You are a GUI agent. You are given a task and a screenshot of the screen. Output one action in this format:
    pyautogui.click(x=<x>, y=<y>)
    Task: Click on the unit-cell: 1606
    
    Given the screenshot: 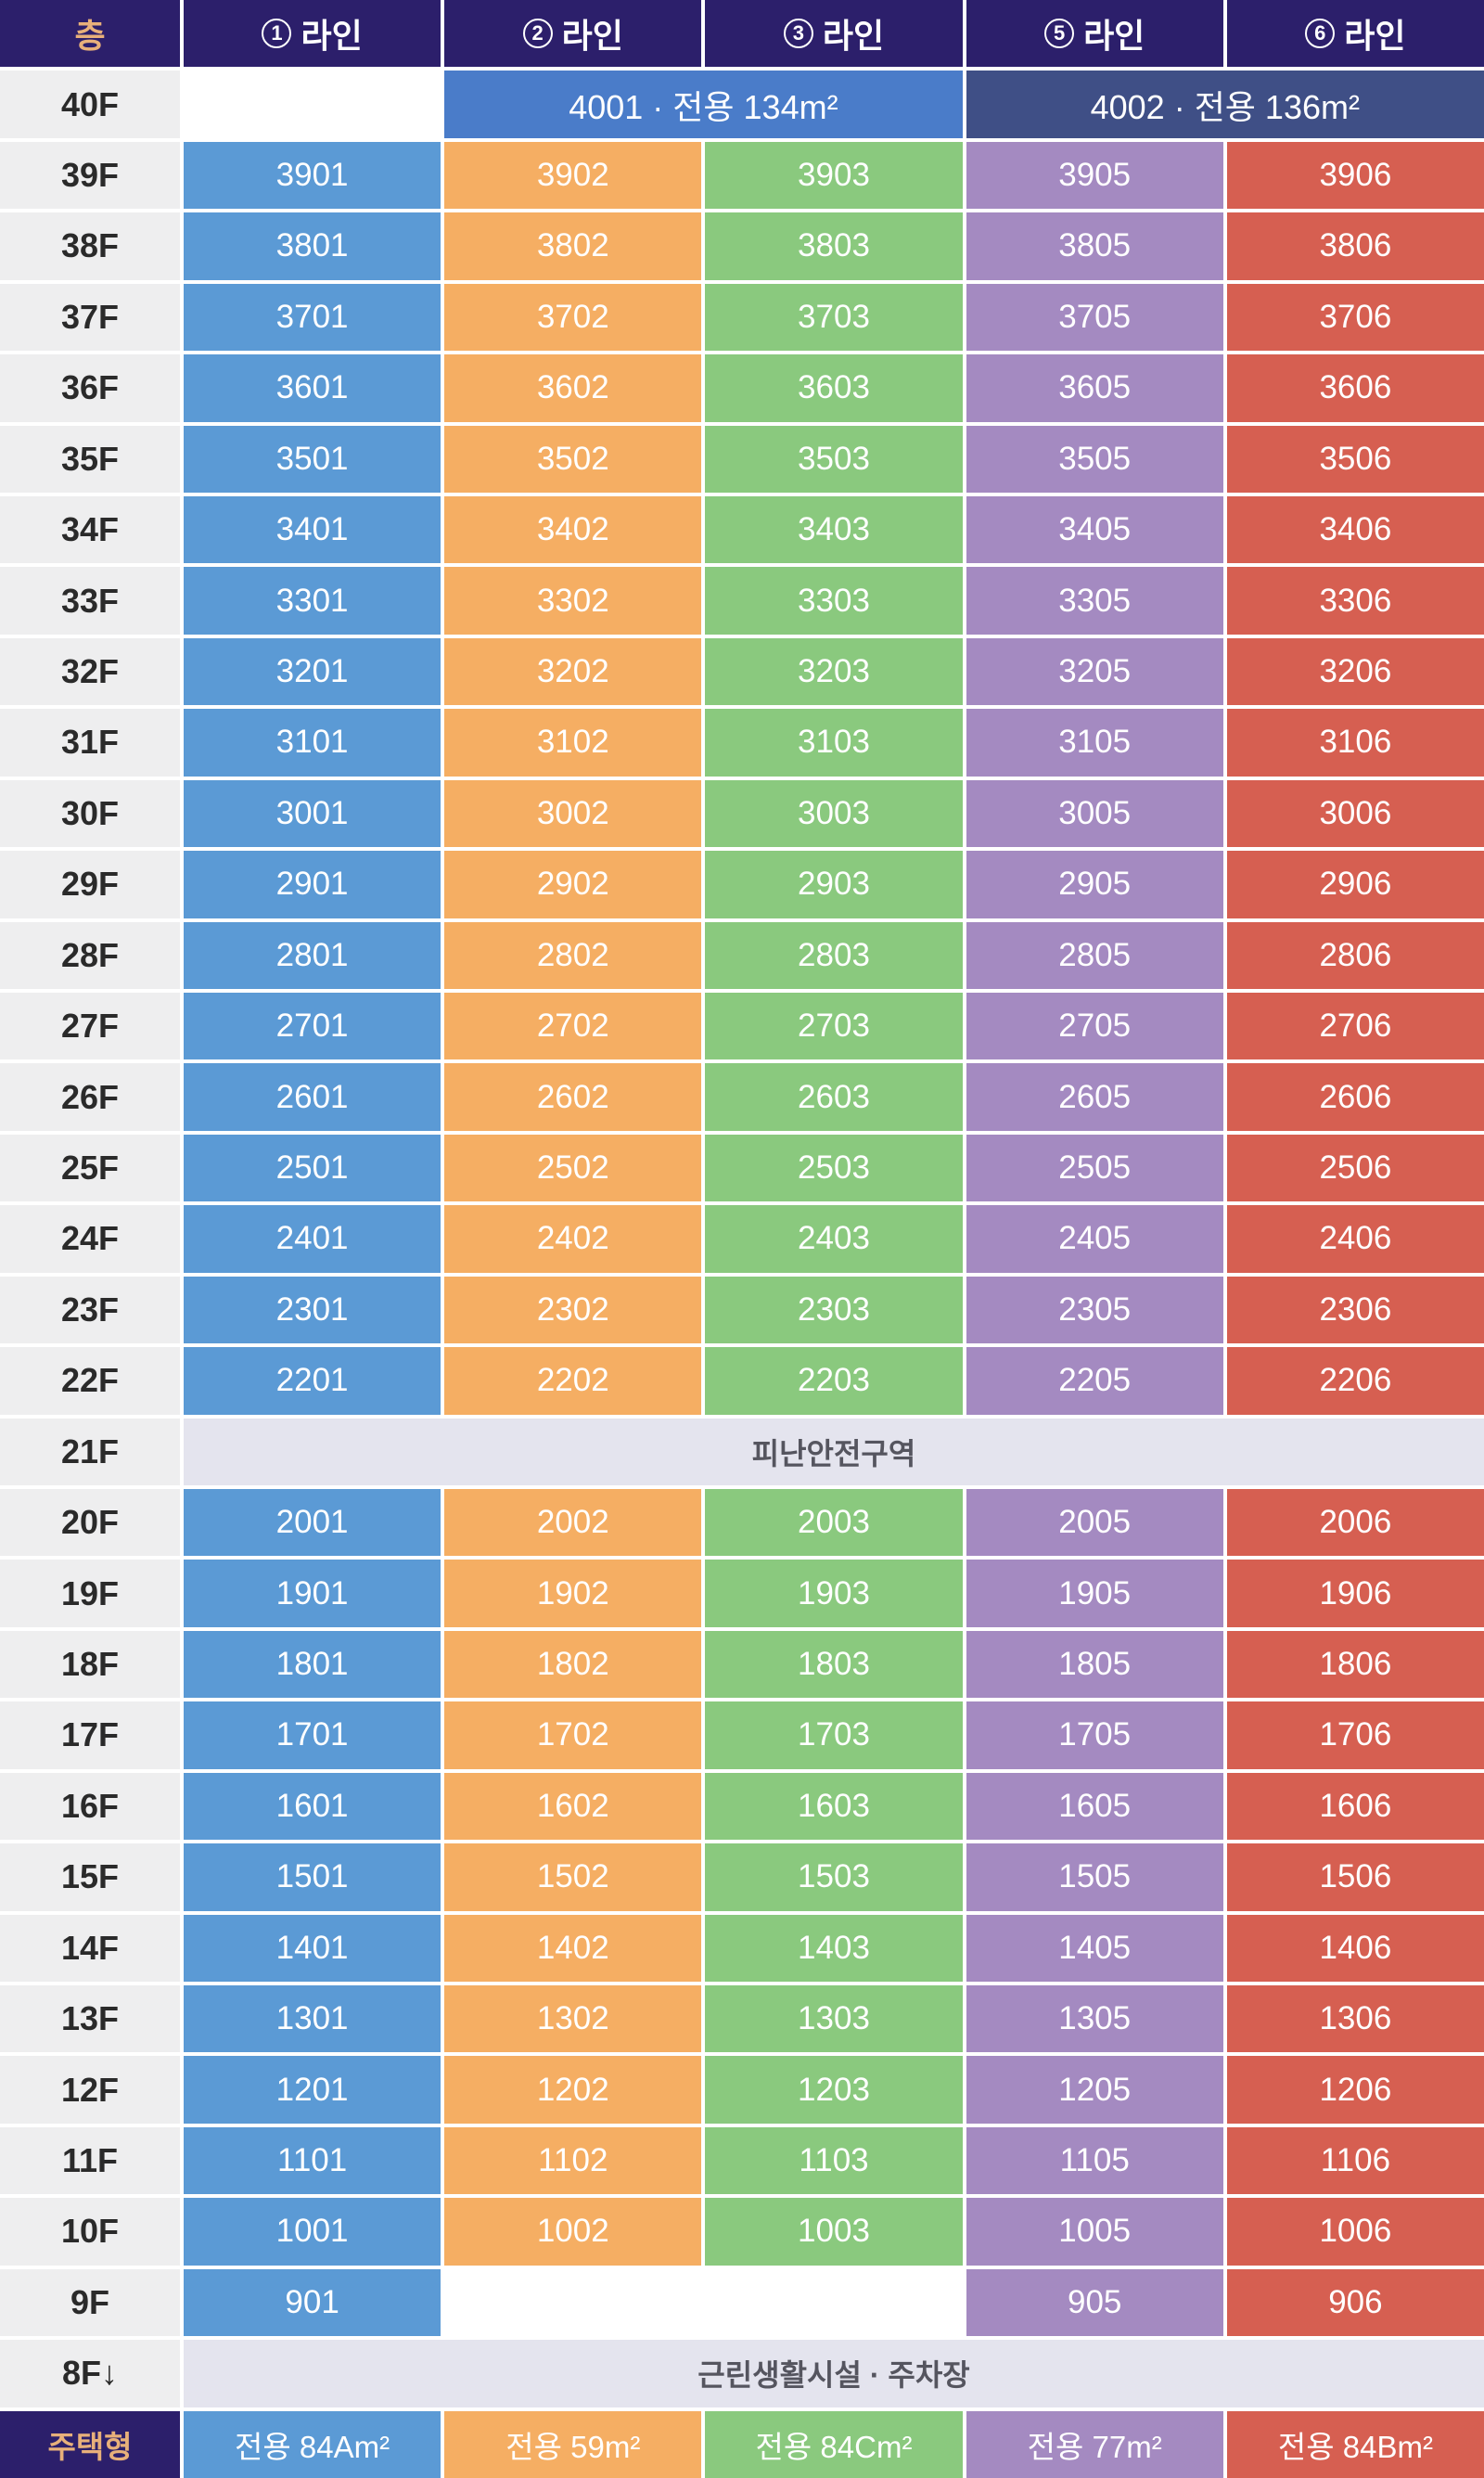 What is the action you would take?
    pyautogui.click(x=1355, y=1807)
    